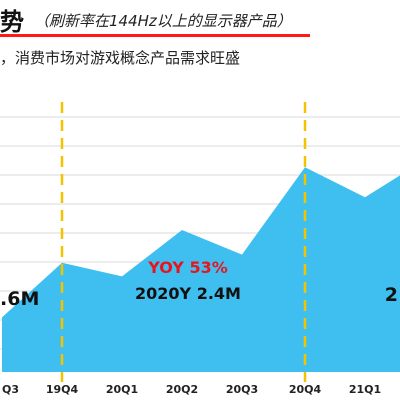 Image resolution: width=400 pixels, height=400 pixels. What do you see at coordinates (163, 21) in the screenshot?
I see `page-title-note: （刷新率在144Hz以上的显示器产品）` at bounding box center [163, 21].